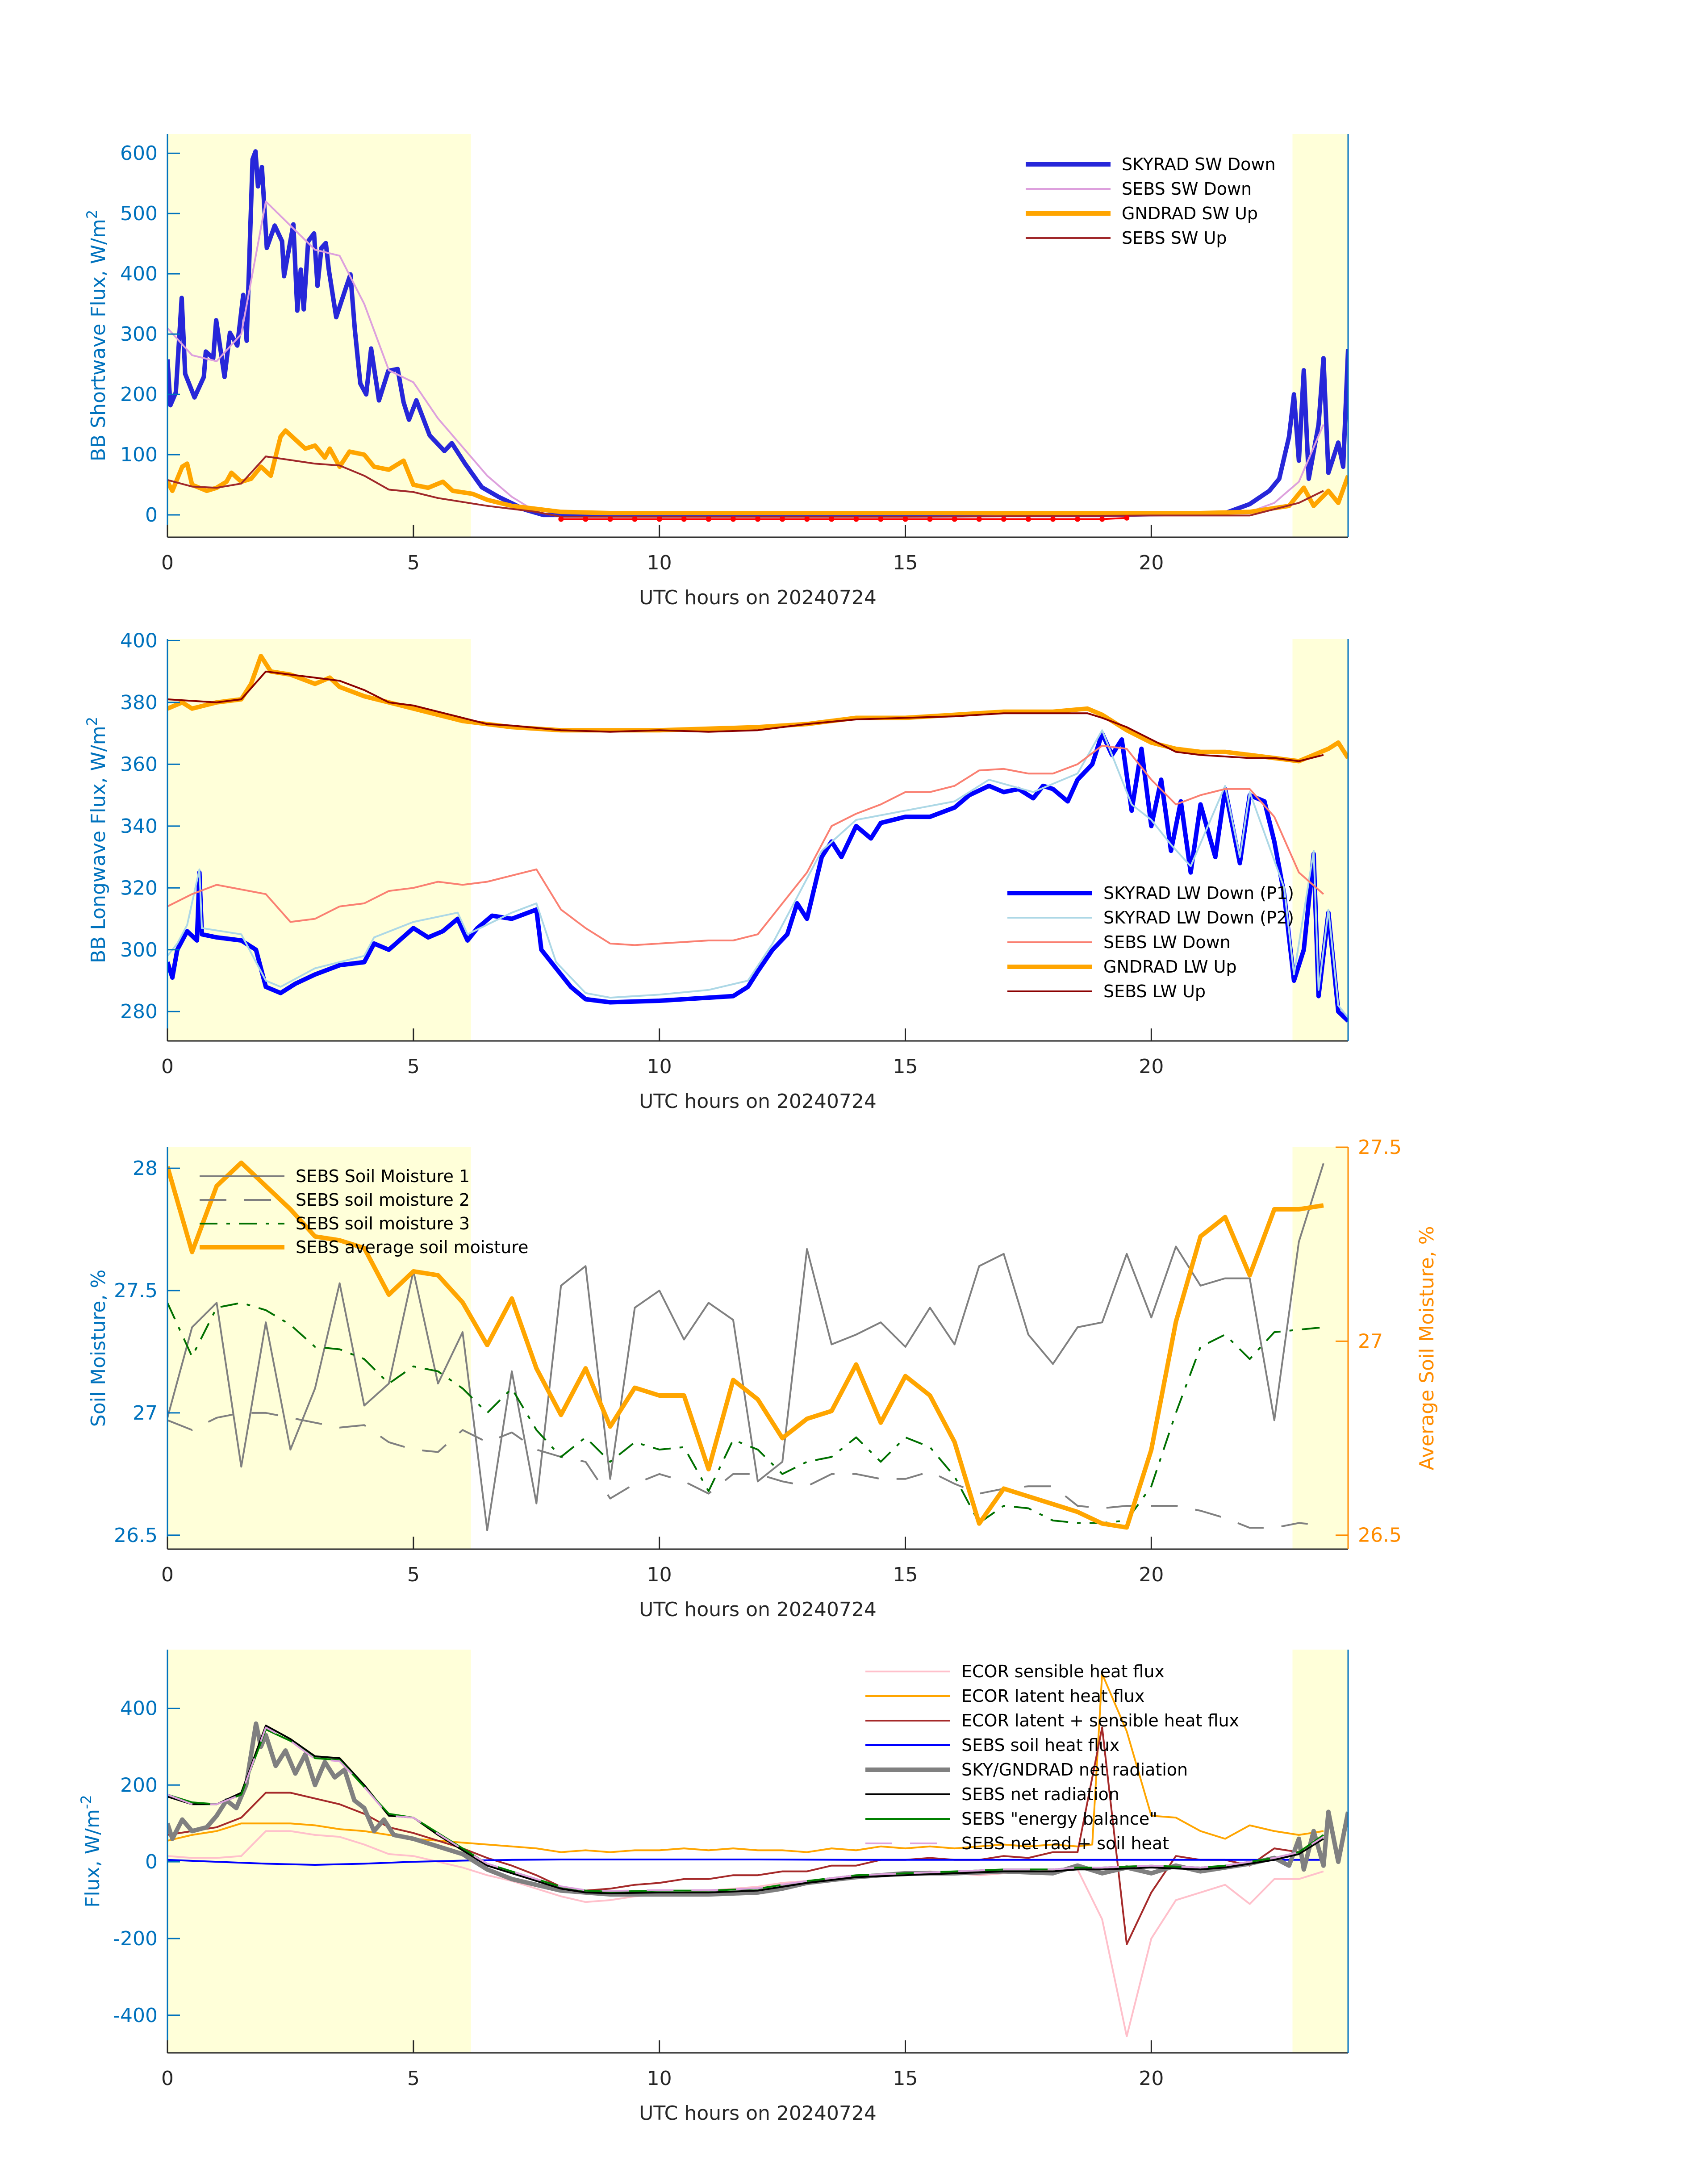 The width and height of the screenshot is (1708, 2177). I want to click on legend-item: SKYRAD LW Down (P1), so click(1150, 893).